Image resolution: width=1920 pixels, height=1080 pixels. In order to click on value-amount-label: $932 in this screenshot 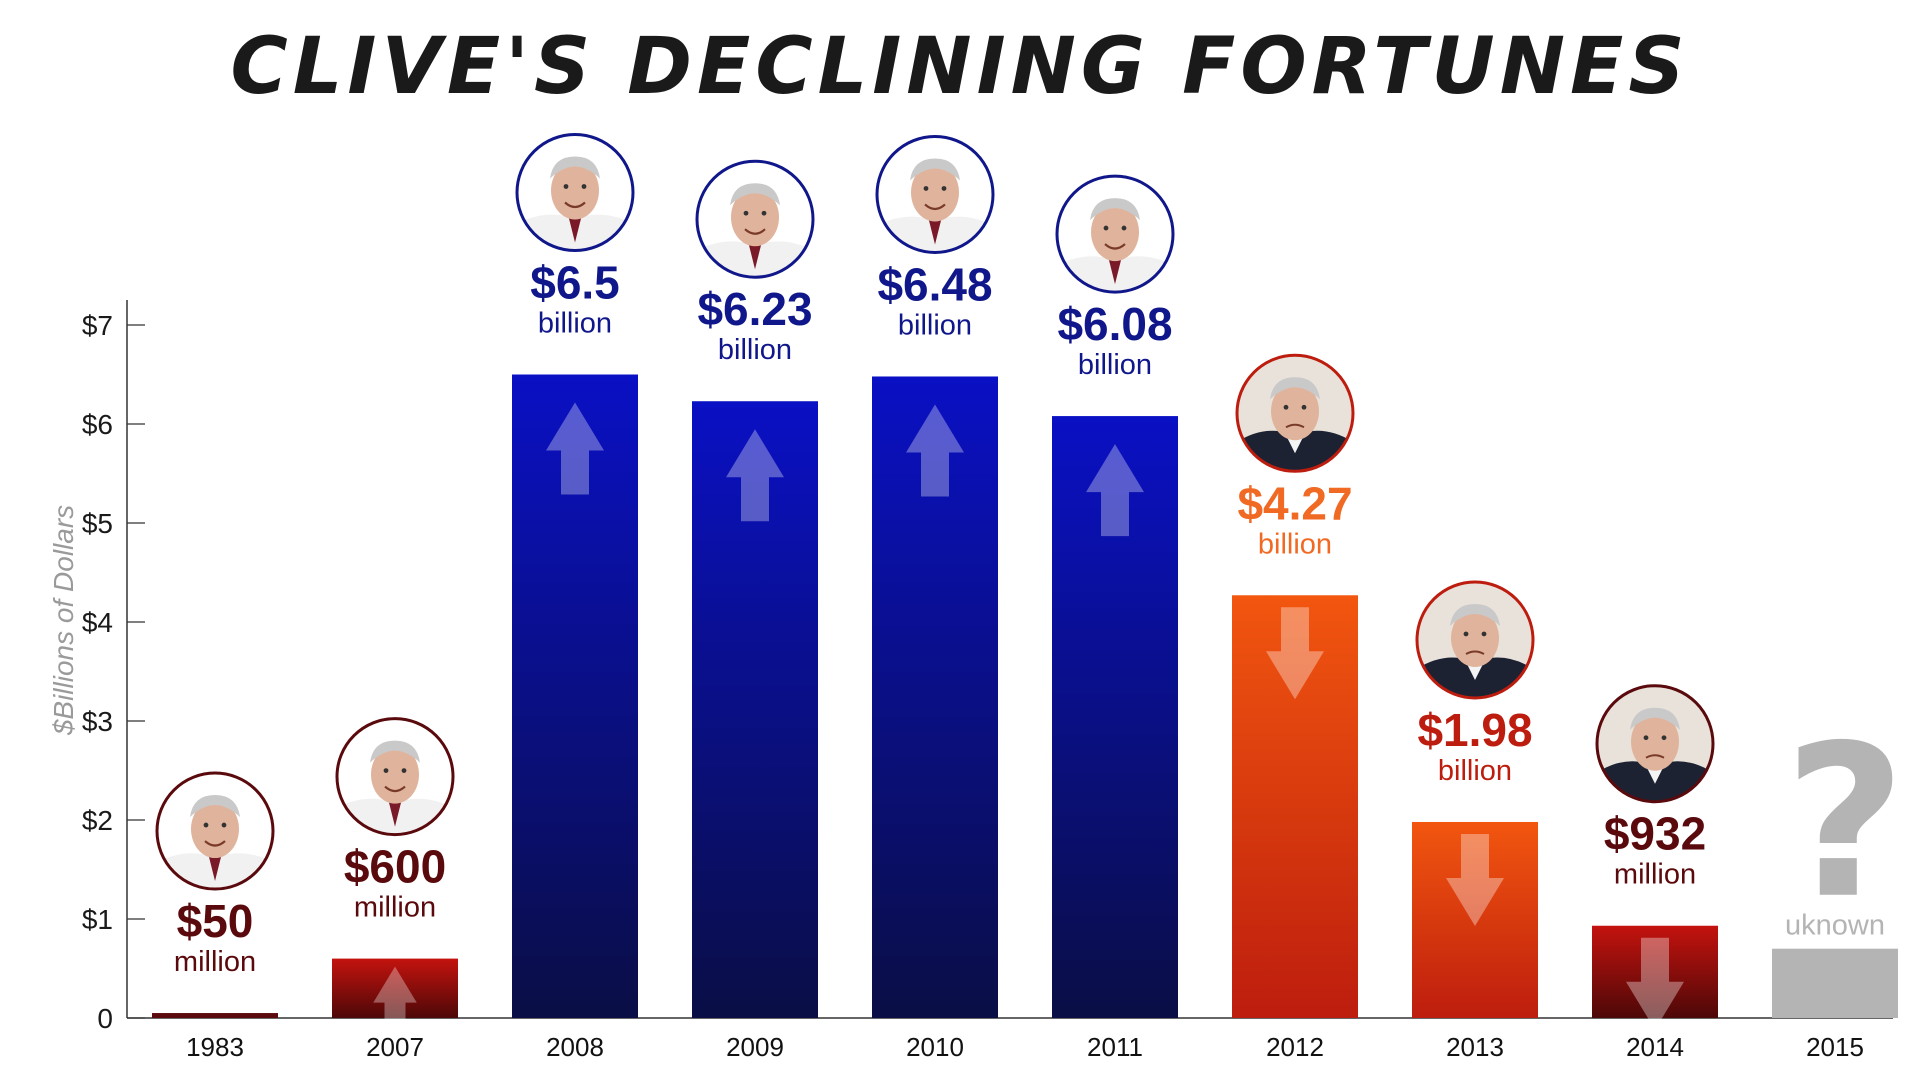, I will do `click(1655, 834)`.